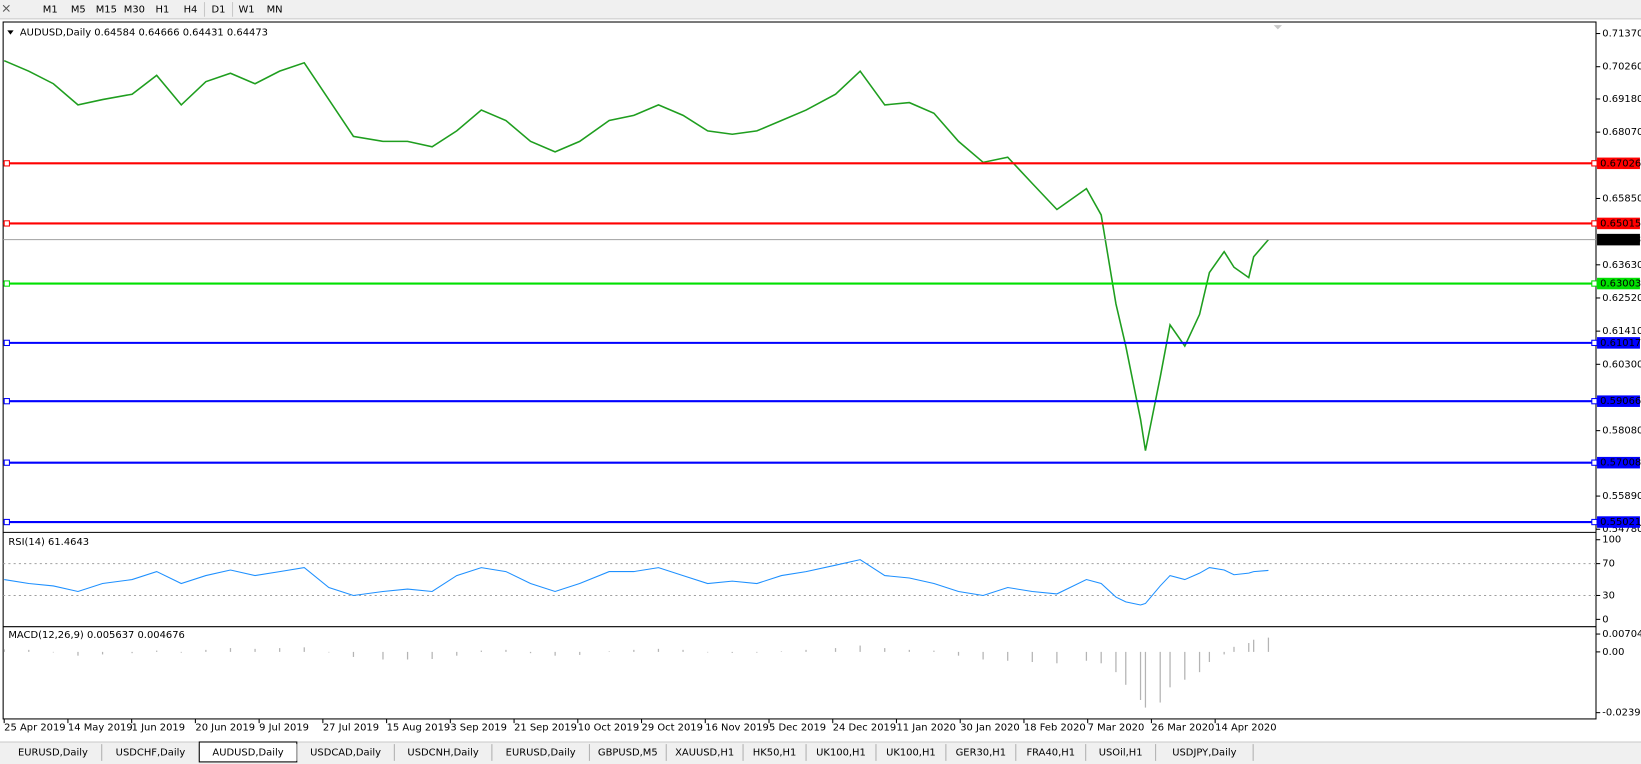 This screenshot has width=1641, height=764. What do you see at coordinates (1621, 34) in the screenshot?
I see `y-tick-label: 0.71370` at bounding box center [1621, 34].